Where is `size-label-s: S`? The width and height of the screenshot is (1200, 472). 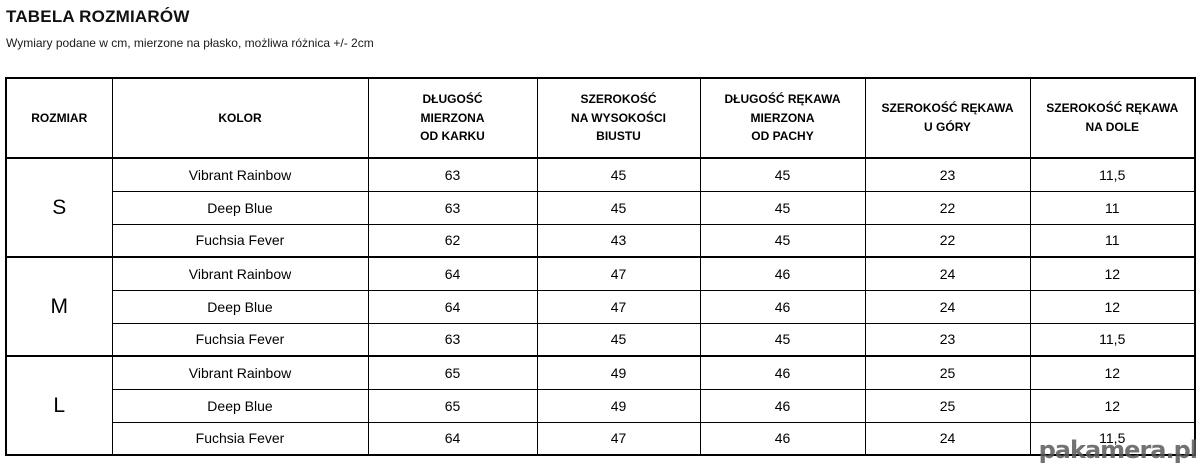 size-label-s: S is located at coordinates (59, 207).